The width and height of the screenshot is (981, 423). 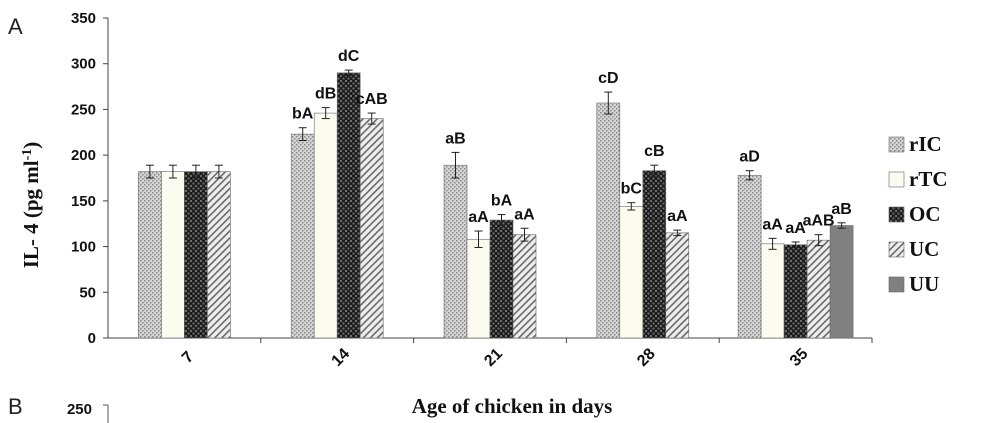 What do you see at coordinates (83, 201) in the screenshot?
I see `y-tick-label: 150` at bounding box center [83, 201].